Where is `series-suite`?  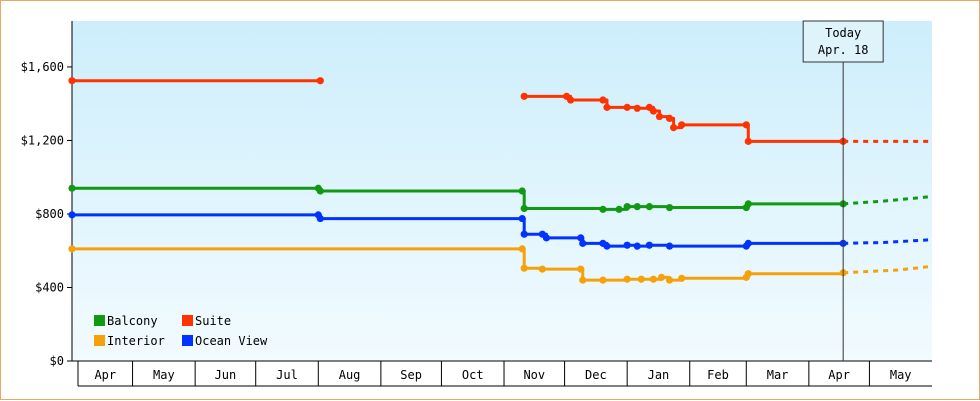
series-suite is located at coordinates (500, 111).